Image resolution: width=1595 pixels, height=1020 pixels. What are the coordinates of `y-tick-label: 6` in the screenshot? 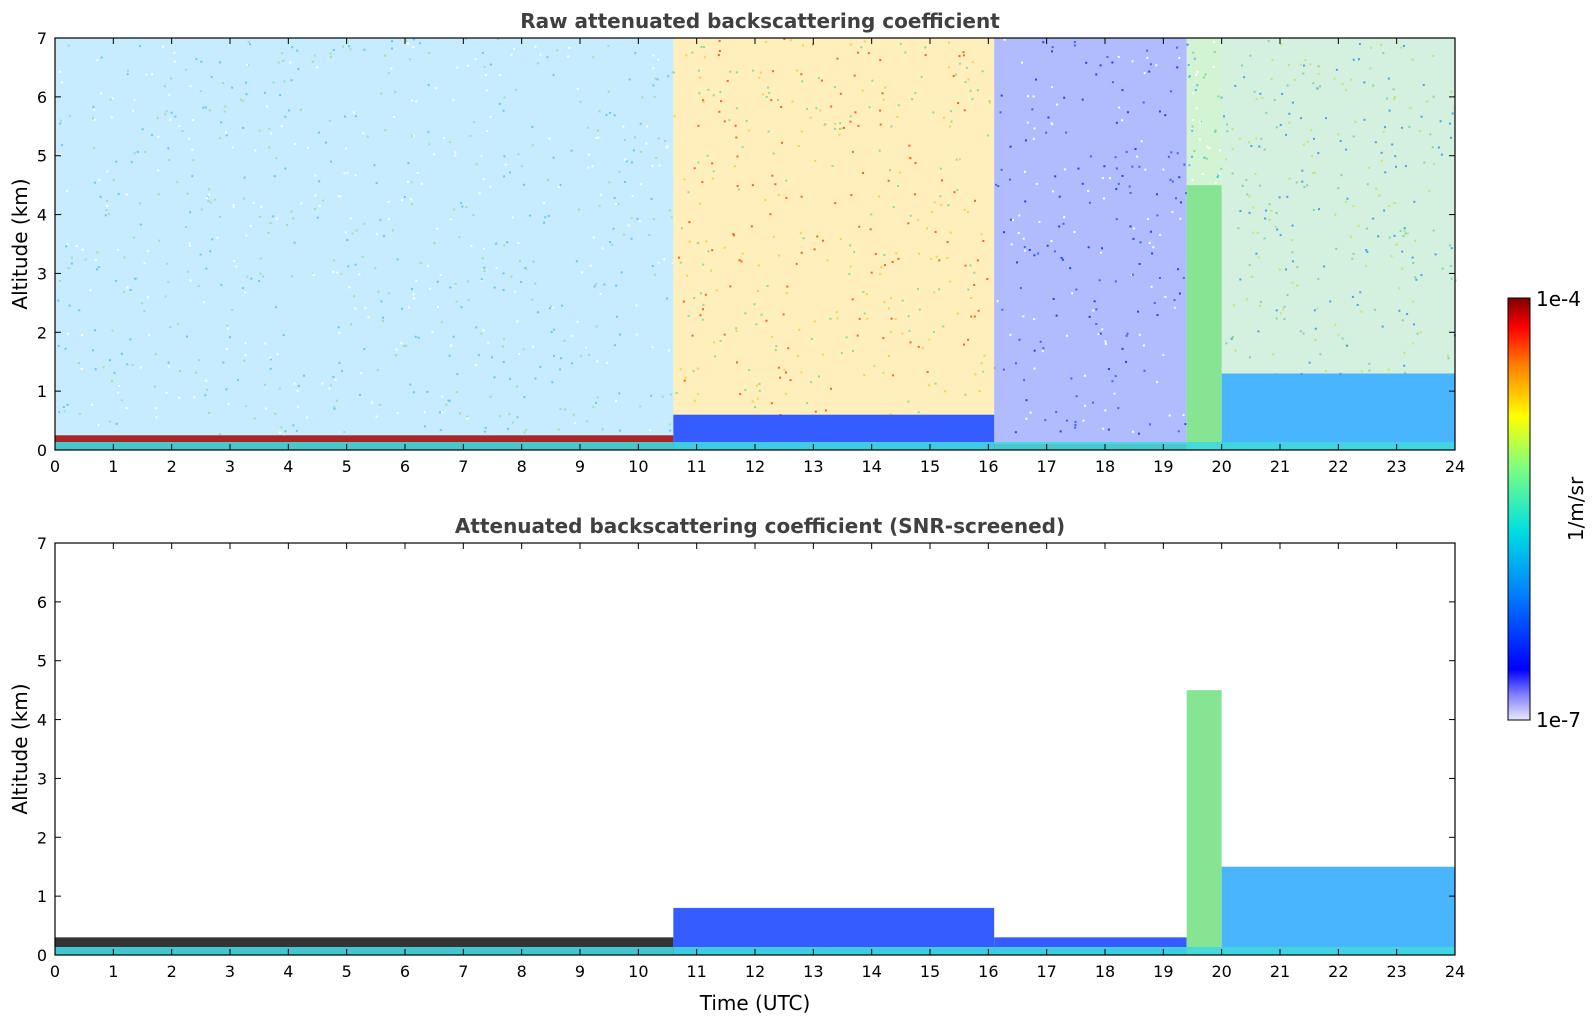 It's located at (42, 602).